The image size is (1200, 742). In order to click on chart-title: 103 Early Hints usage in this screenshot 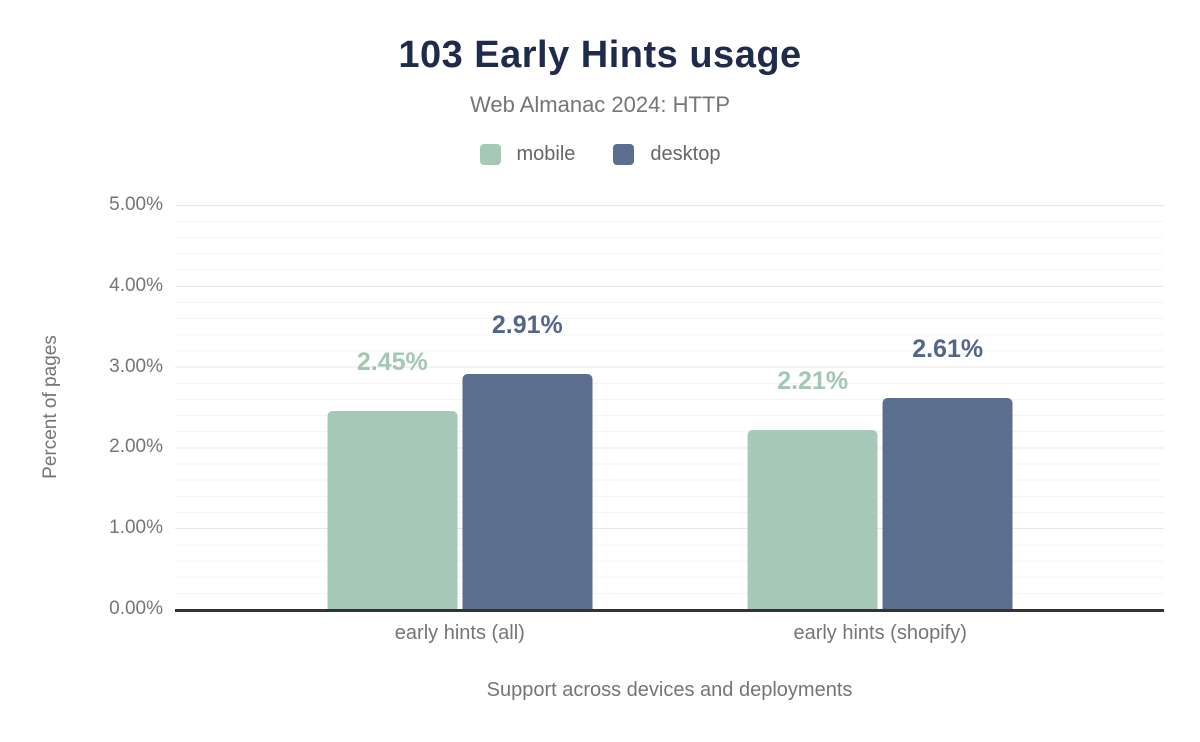, I will do `click(600, 55)`.